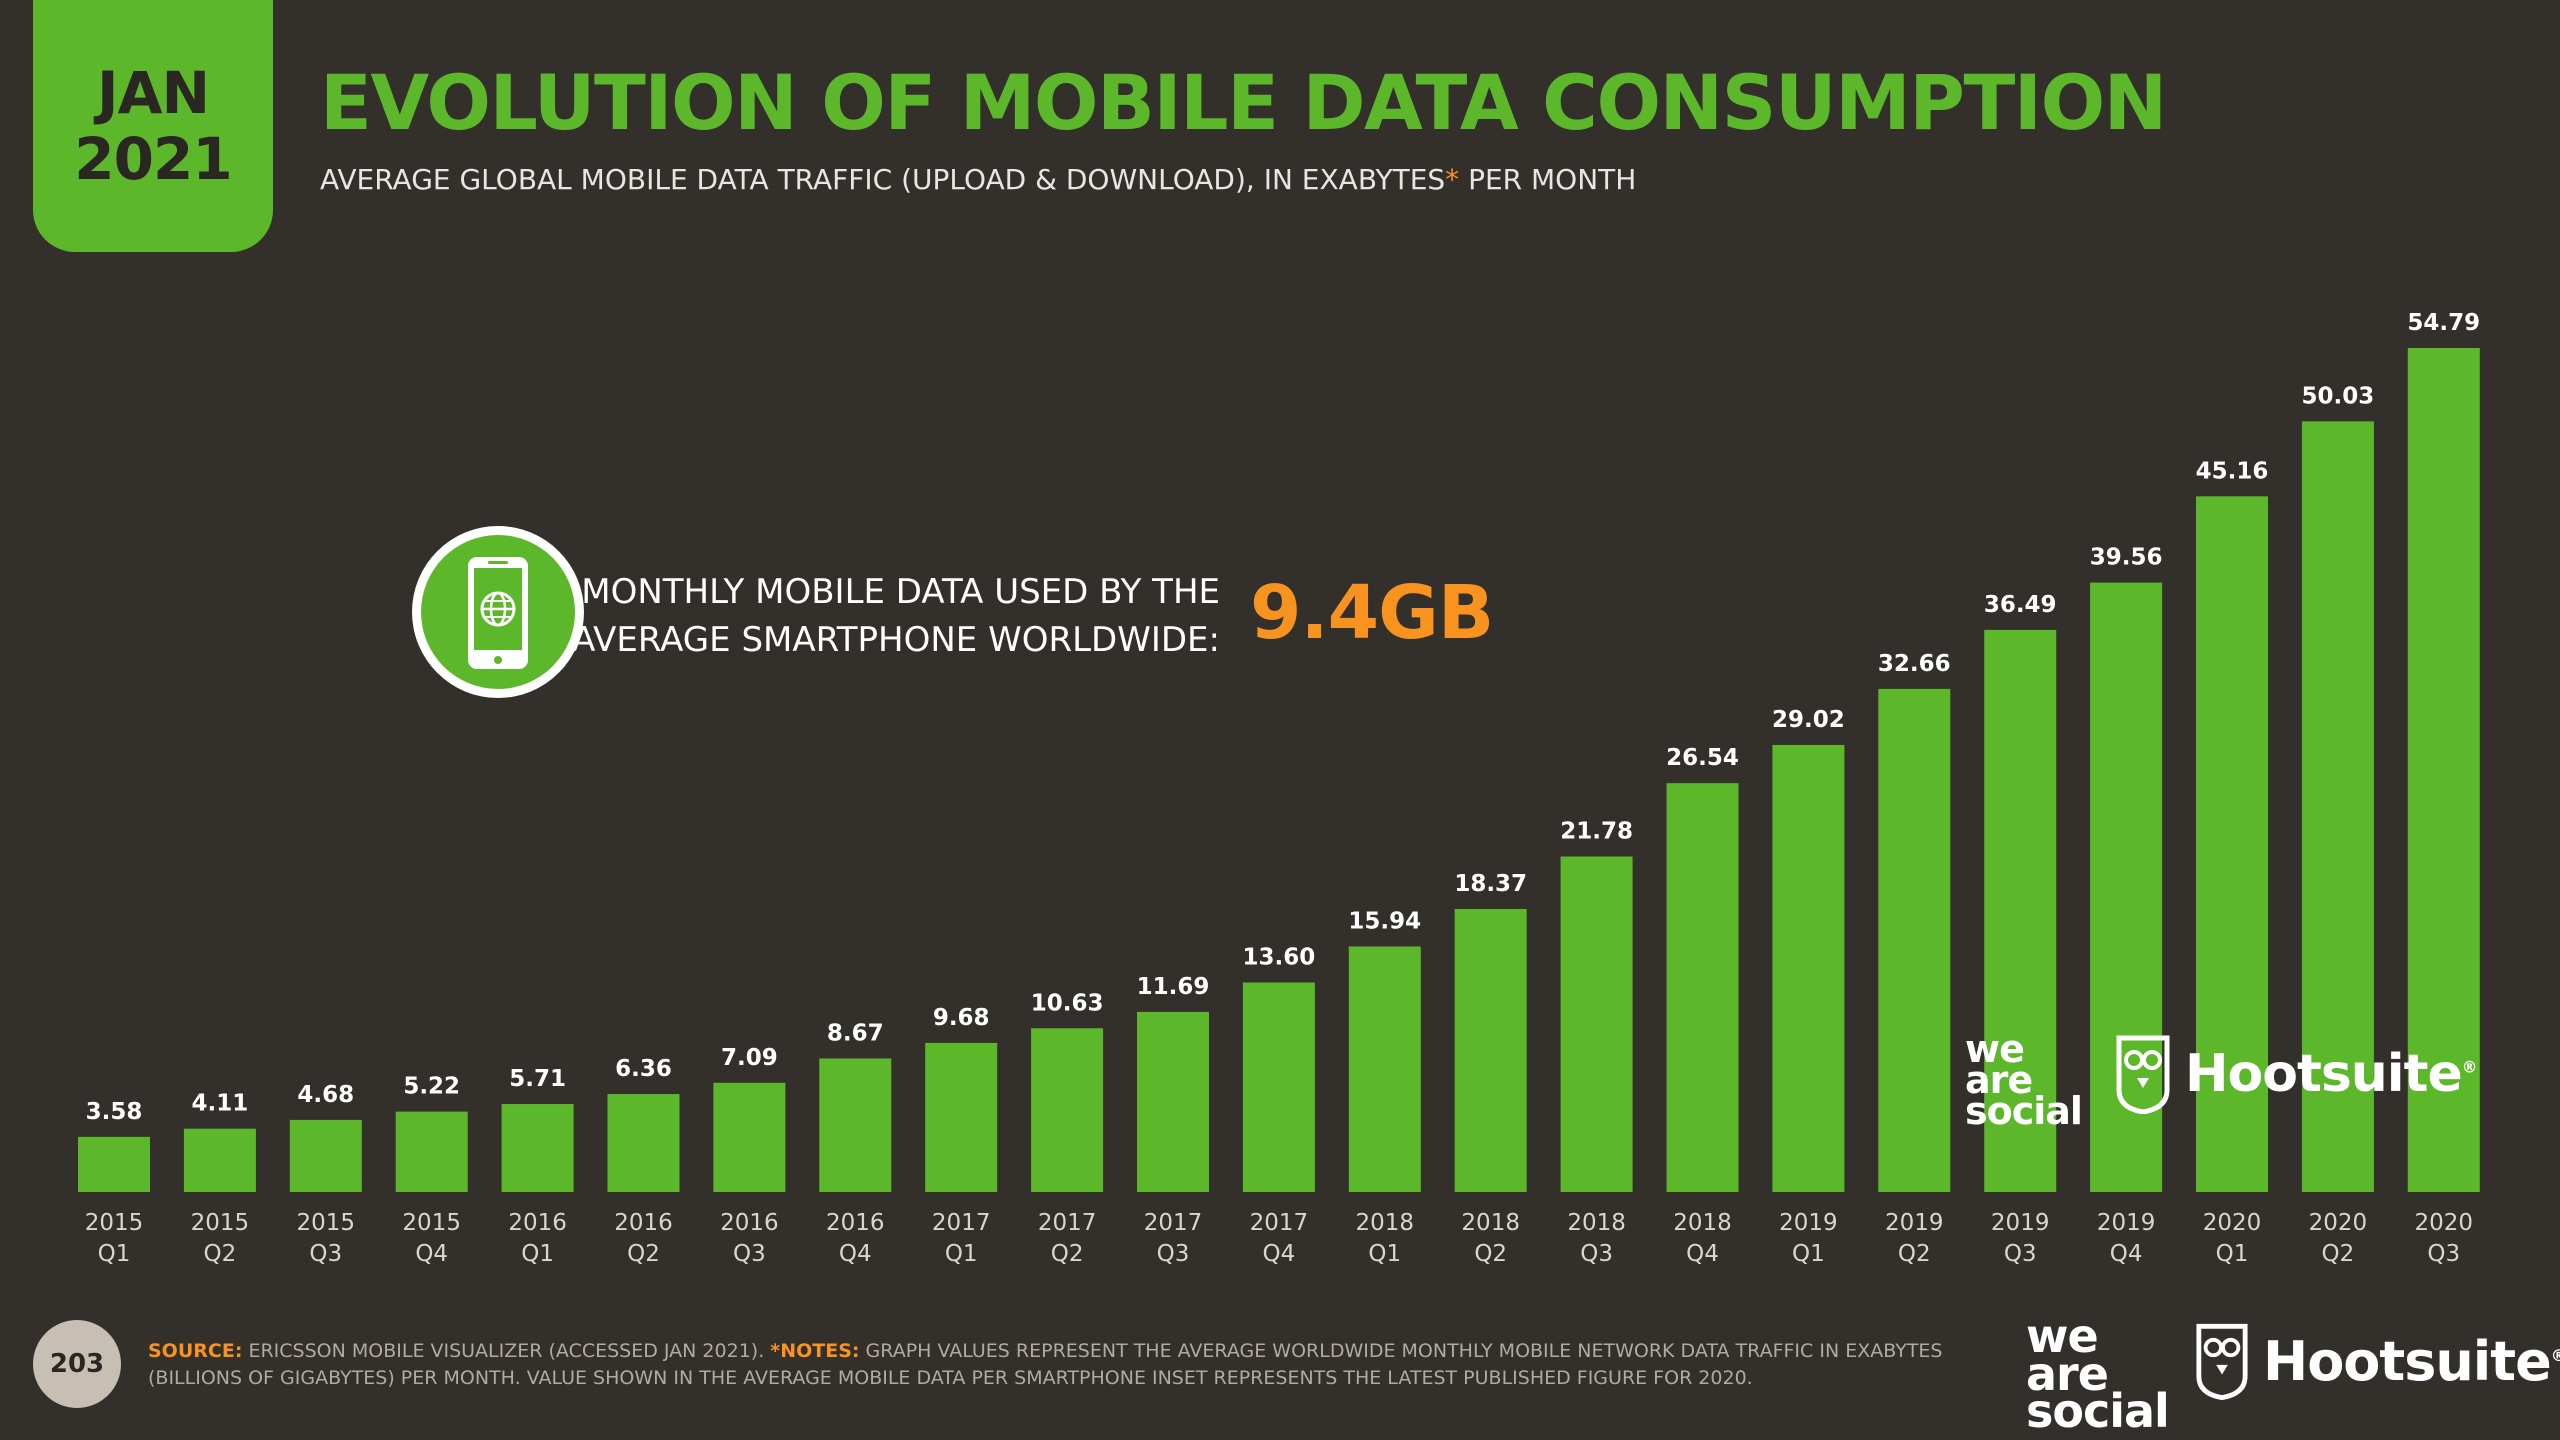 This screenshot has height=1440, width=2560. What do you see at coordinates (2469, 1067) in the screenshot?
I see `hootsuite-reg: ®` at bounding box center [2469, 1067].